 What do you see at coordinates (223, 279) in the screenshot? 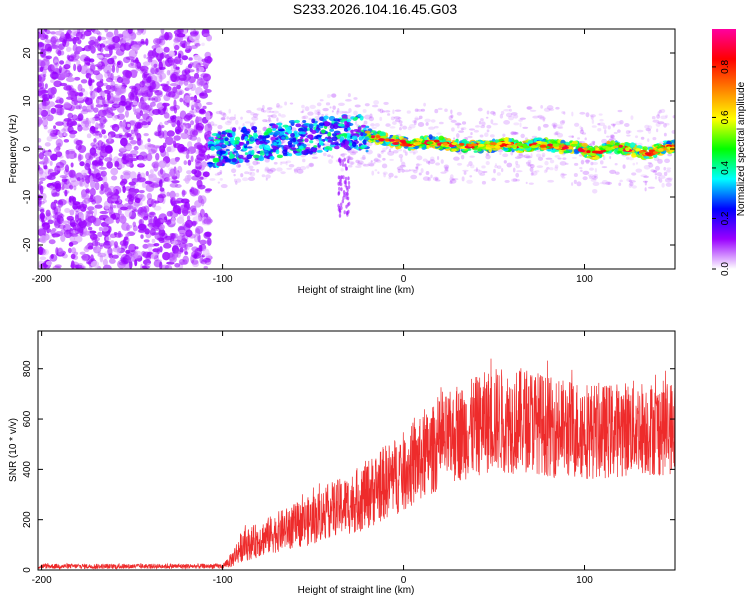
I see `spectrogram-x-tick-label: -100` at bounding box center [223, 279].